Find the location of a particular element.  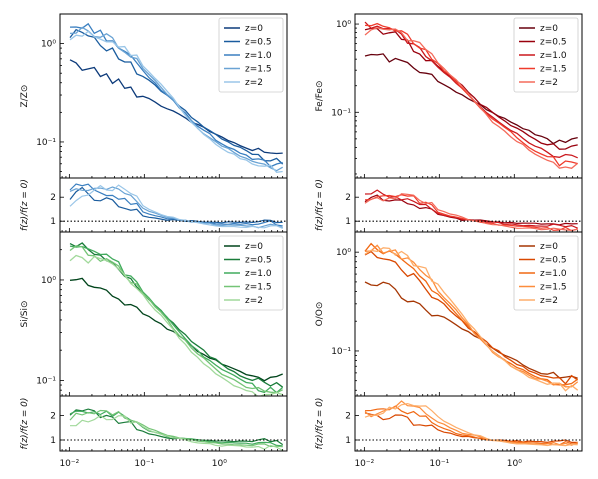

series-line-z=1.0 is located at coordinates (176, 319).